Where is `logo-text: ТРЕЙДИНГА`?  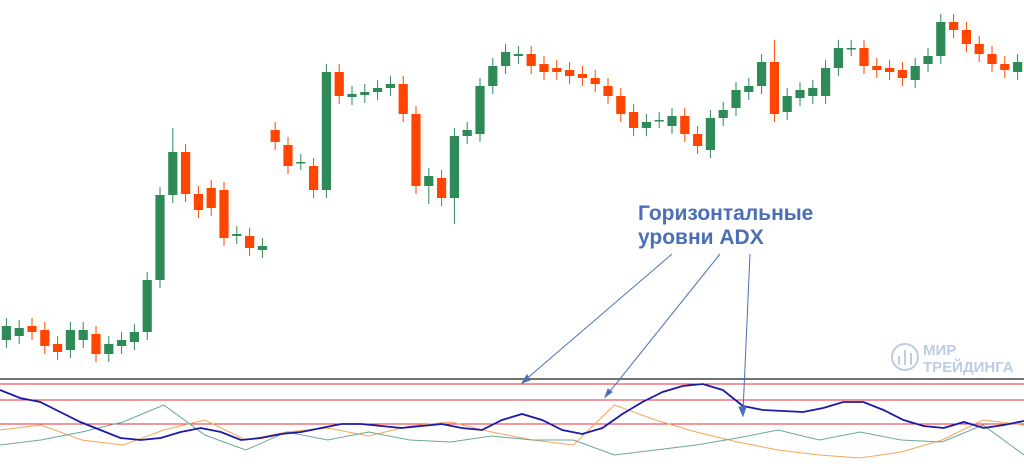
logo-text: ТРЕЙДИНГА is located at coordinates (968, 367).